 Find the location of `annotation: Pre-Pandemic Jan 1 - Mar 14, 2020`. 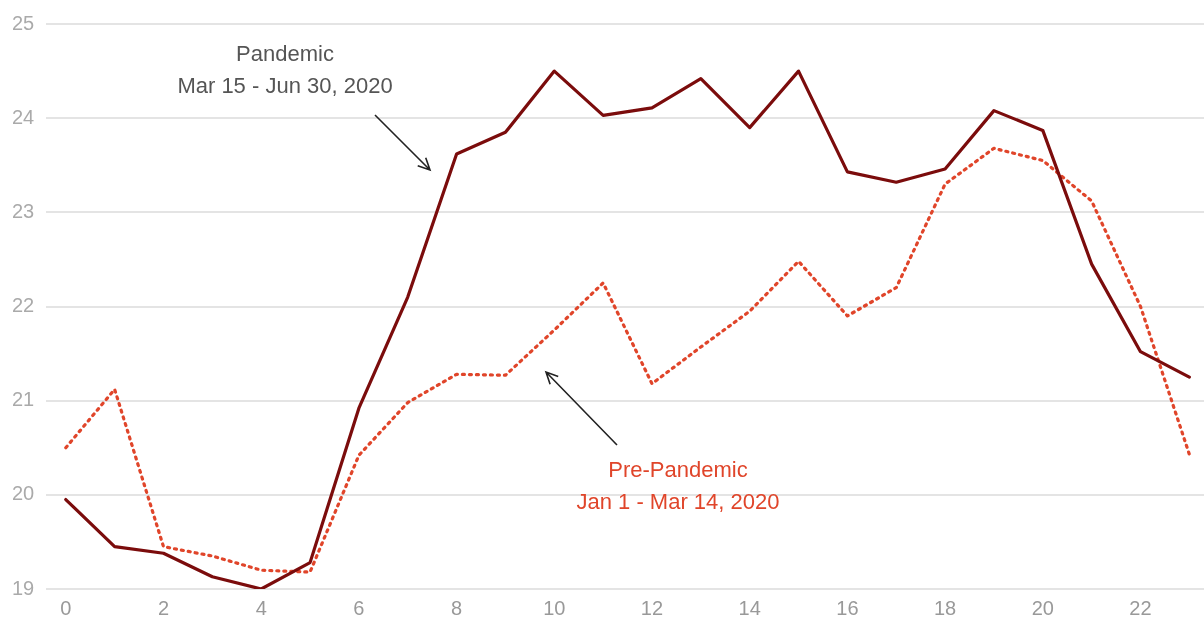

annotation: Pre-Pandemic Jan 1 - Mar 14, 2020 is located at coordinates (678, 486).